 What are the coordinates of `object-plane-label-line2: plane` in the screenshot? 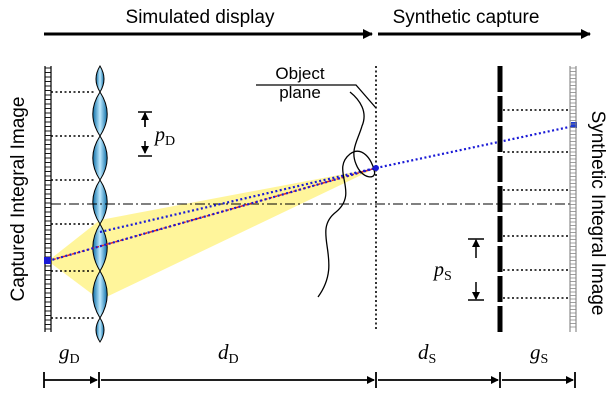 It's located at (300, 92).